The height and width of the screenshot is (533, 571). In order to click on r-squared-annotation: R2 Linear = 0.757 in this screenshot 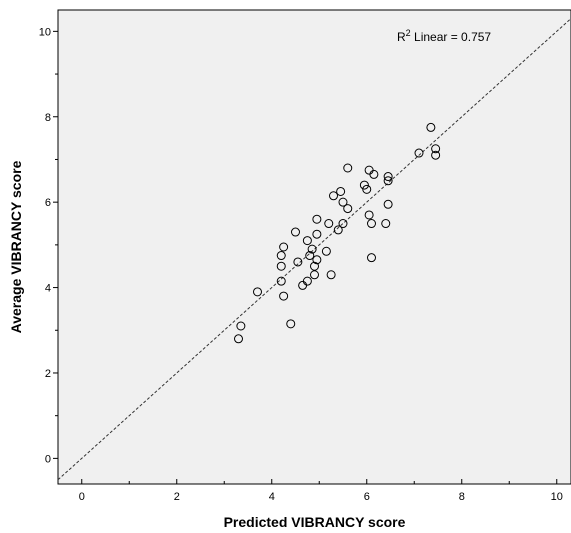, I will do `click(444, 36)`.